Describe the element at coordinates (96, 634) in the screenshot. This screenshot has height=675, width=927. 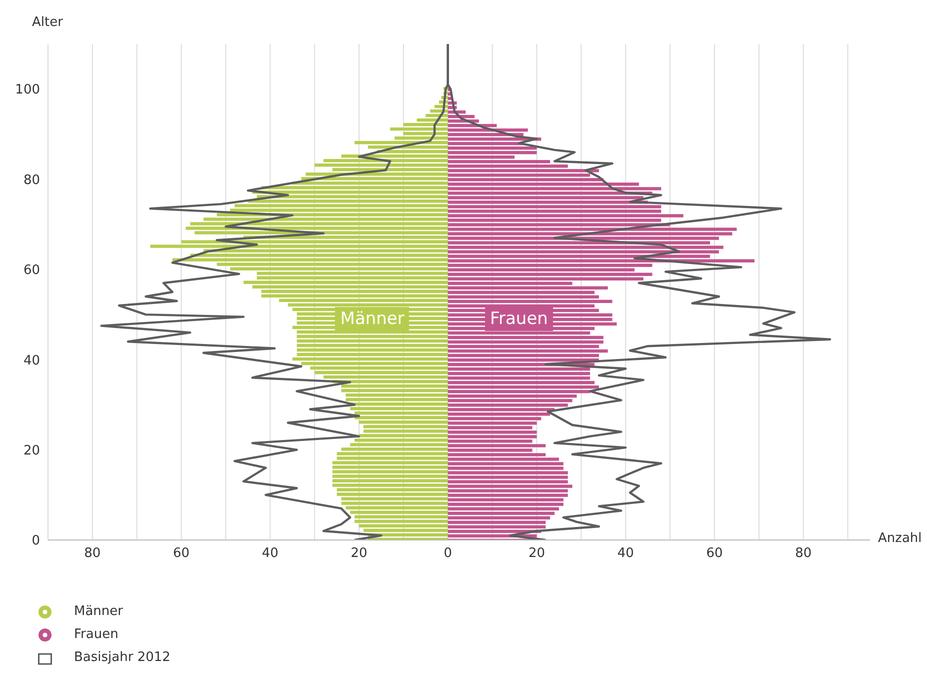
I see `legend-label: Frauen` at that location.